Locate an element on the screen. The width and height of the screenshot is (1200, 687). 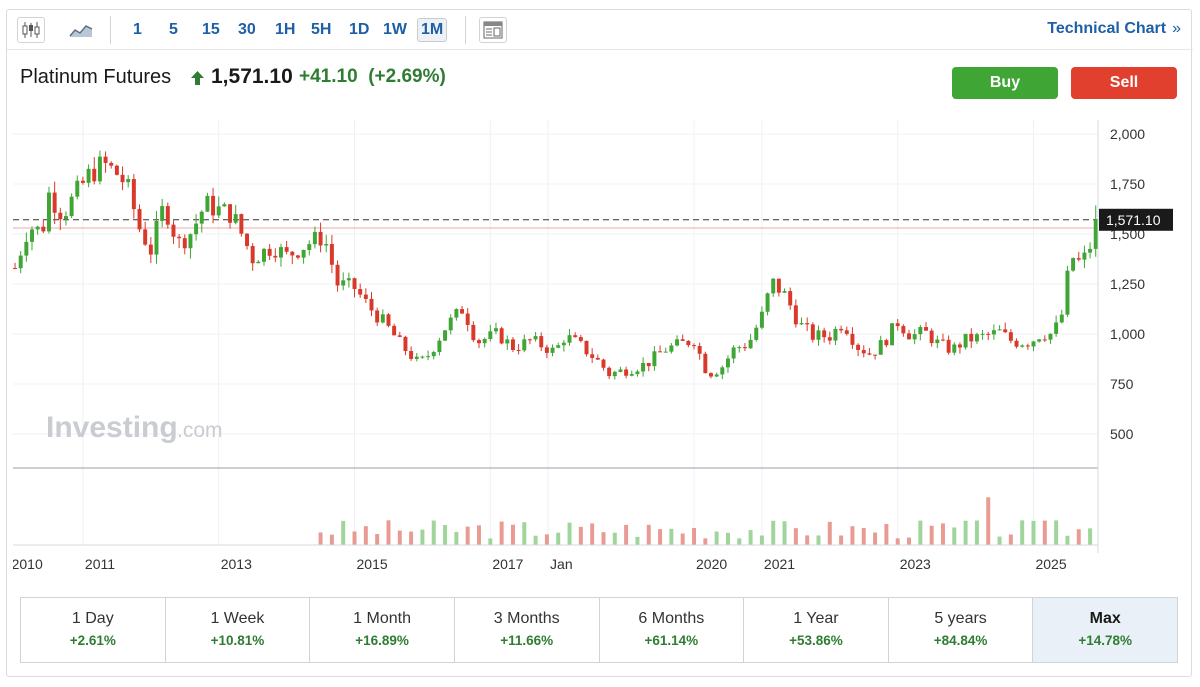
timeframe-15: 15 is located at coordinates (211, 29).